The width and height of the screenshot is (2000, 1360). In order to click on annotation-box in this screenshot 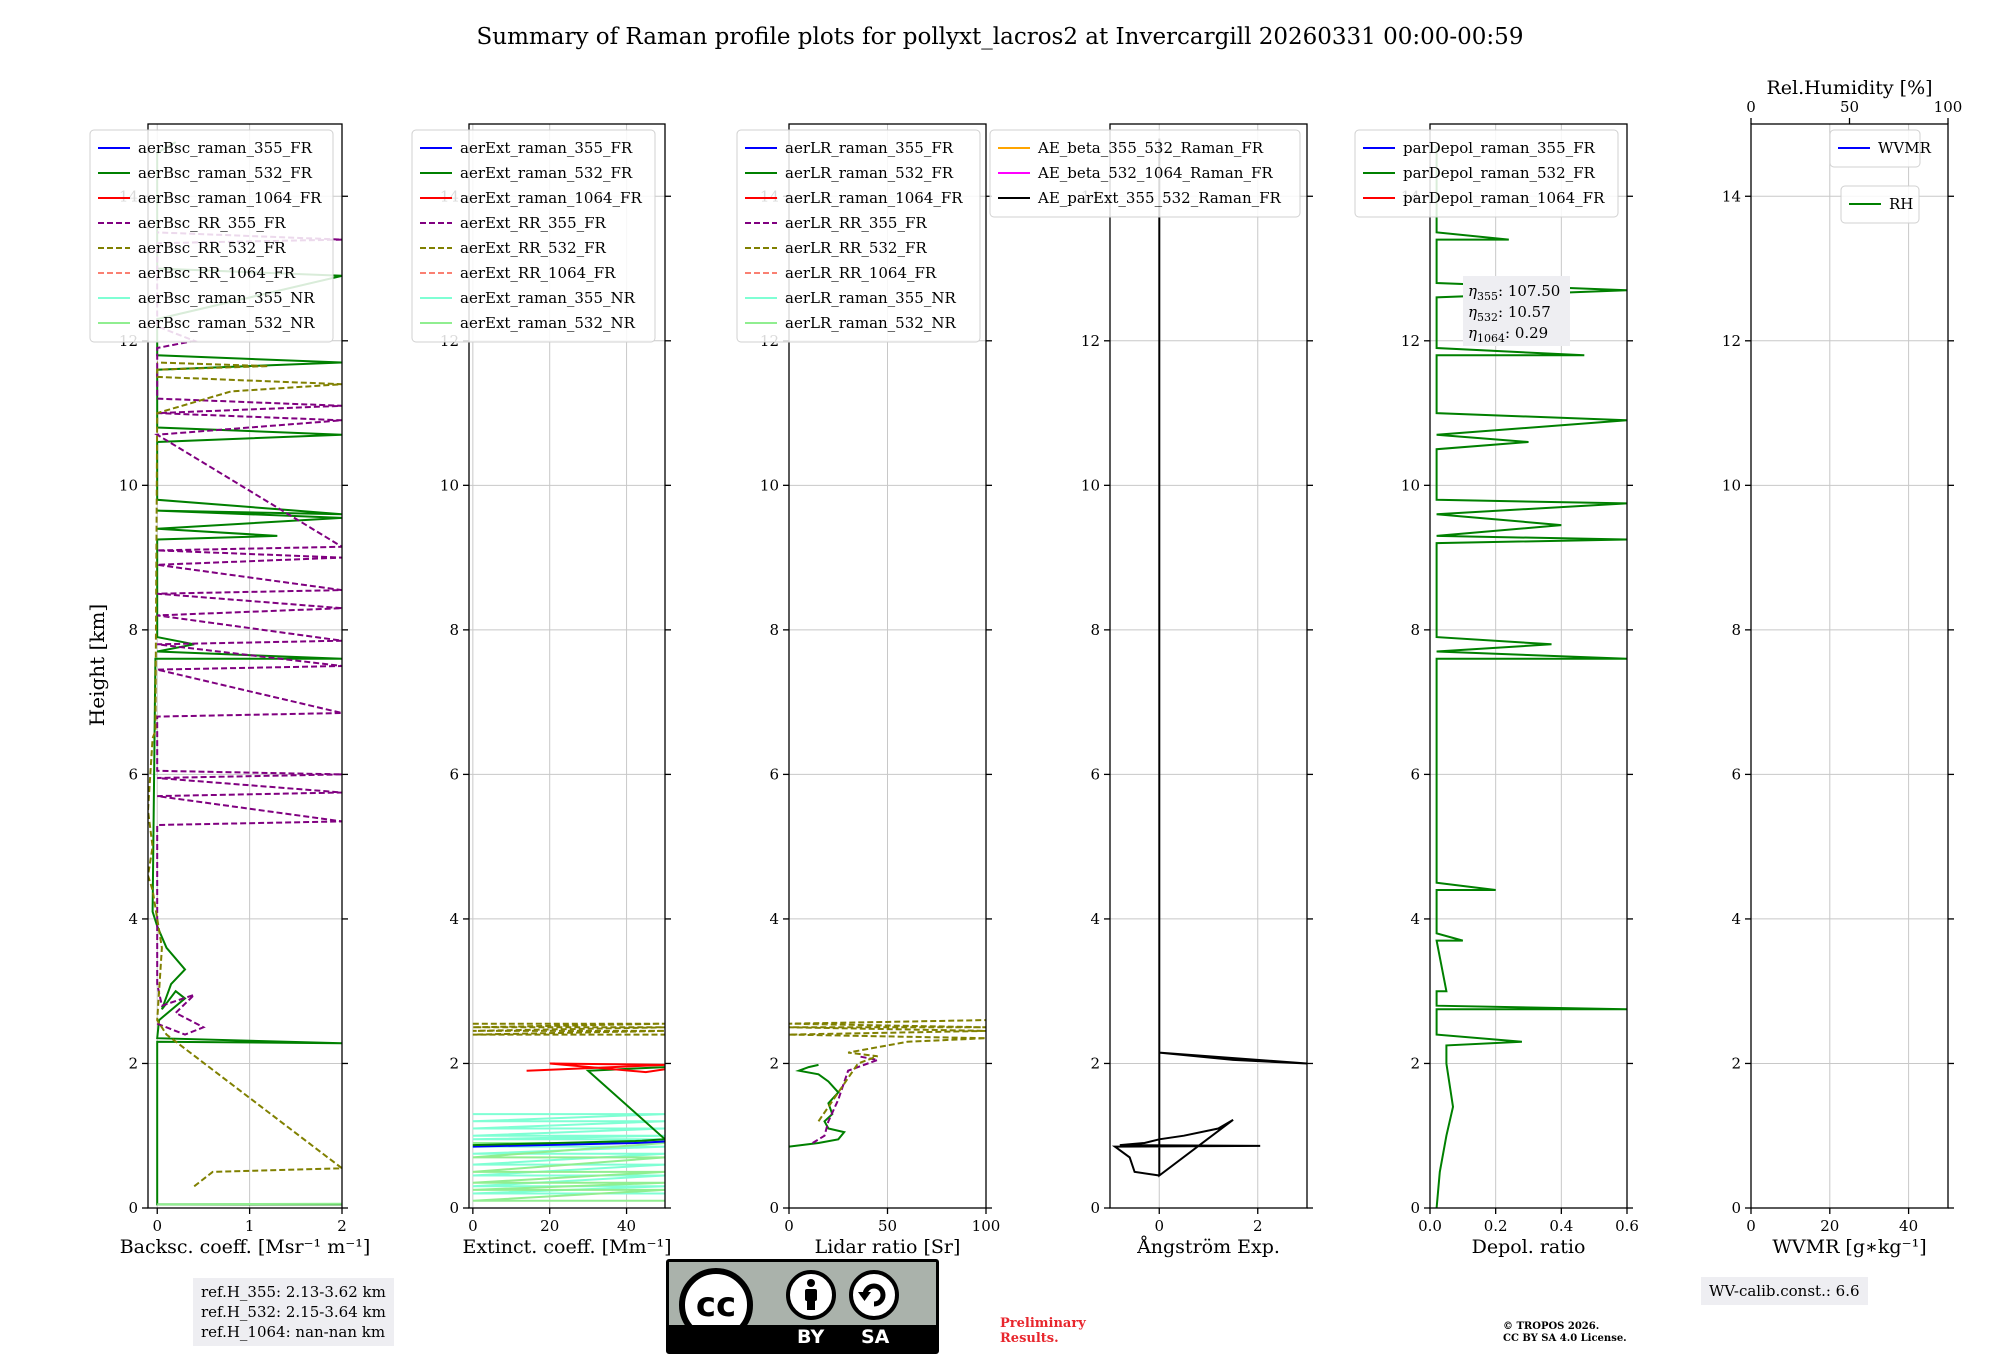, I will do `click(1516, 311)`.